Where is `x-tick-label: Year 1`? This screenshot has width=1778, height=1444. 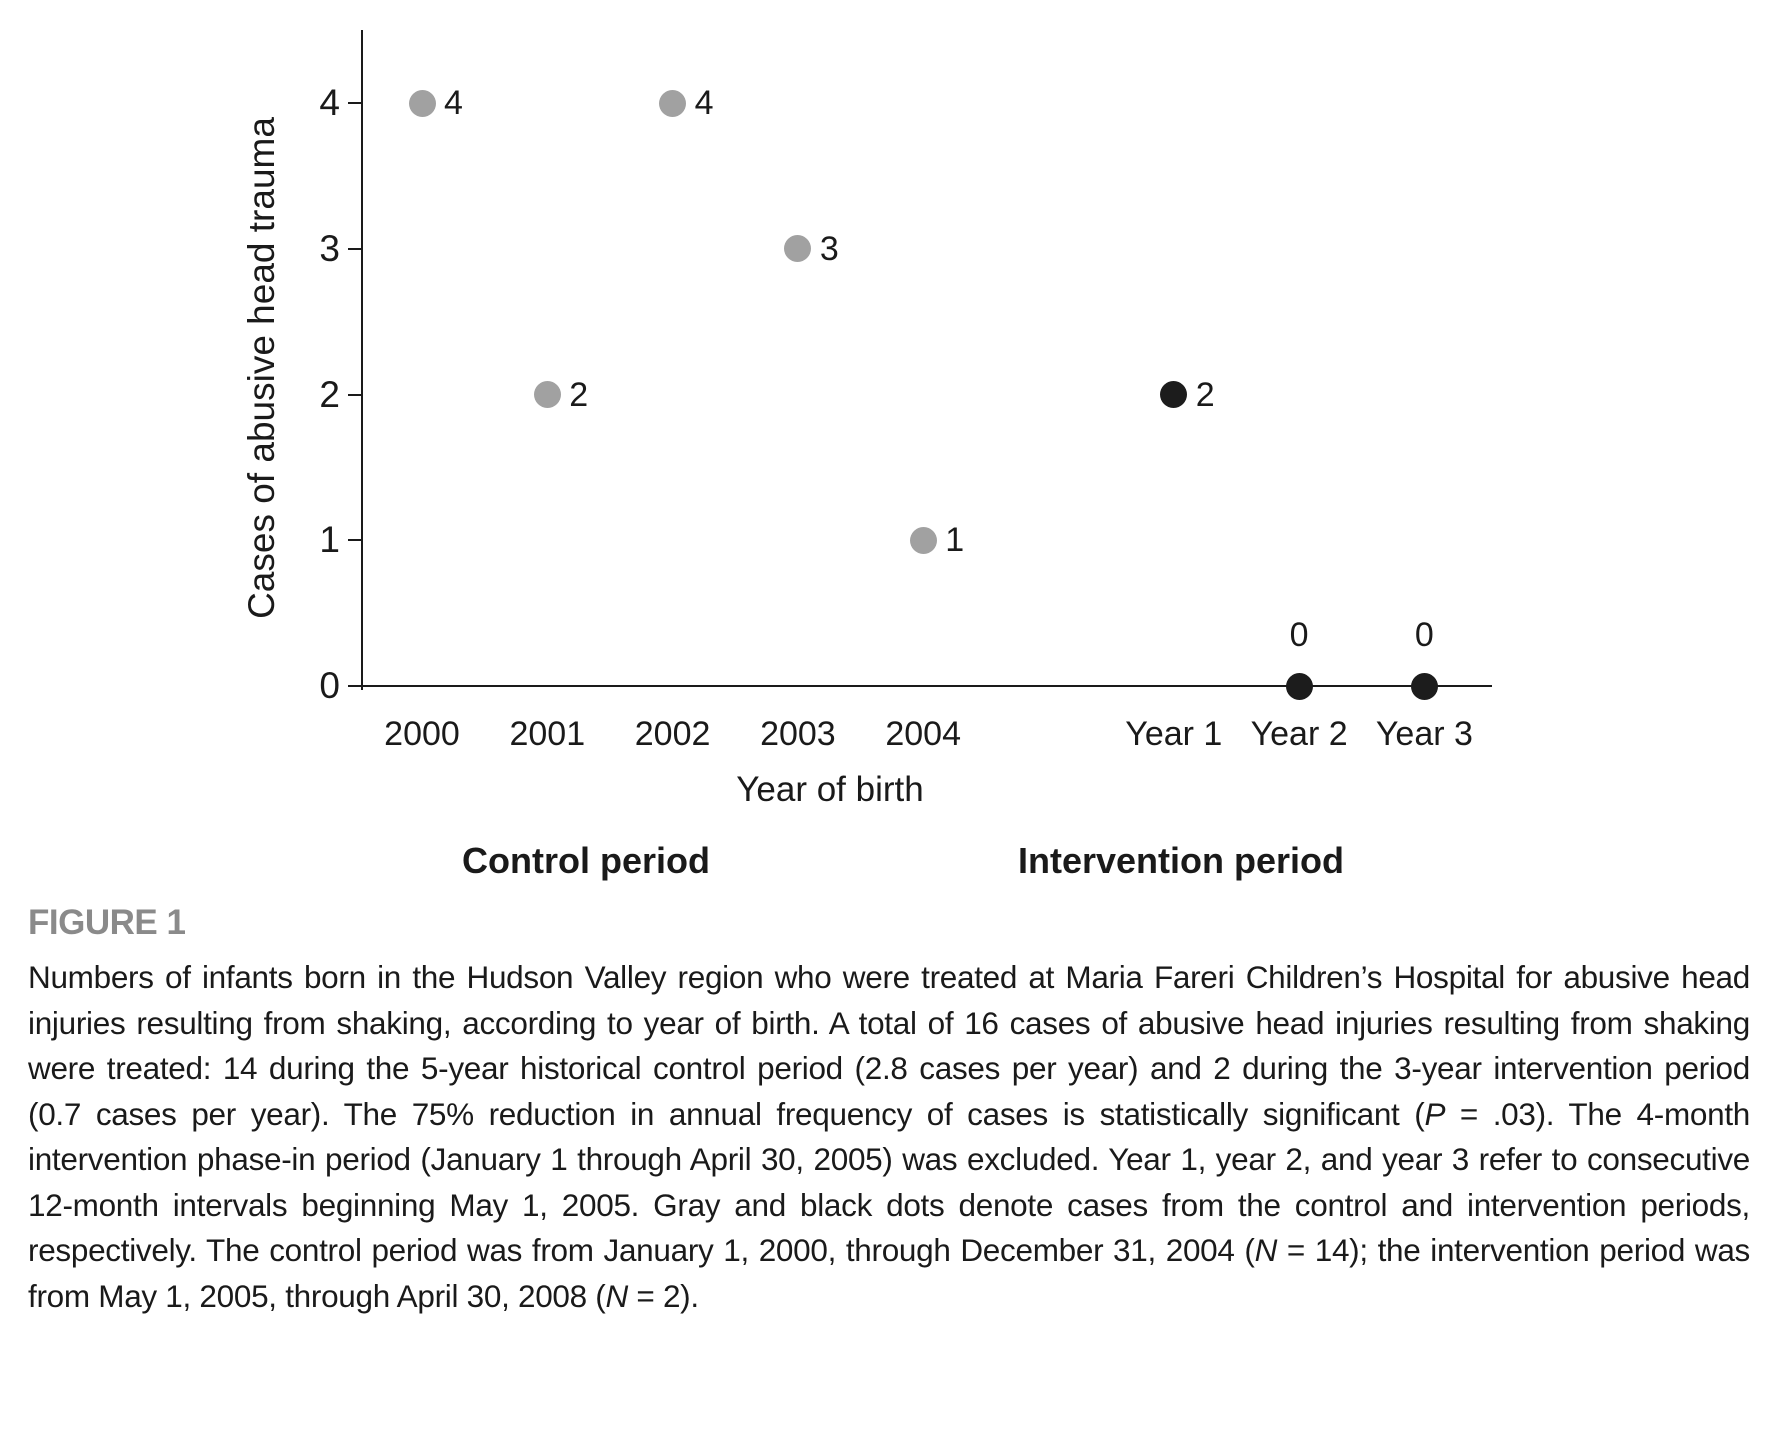
x-tick-label: Year 1 is located at coordinates (1174, 734).